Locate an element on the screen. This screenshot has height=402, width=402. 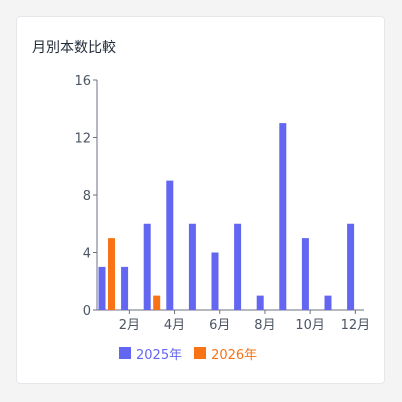
y-tick-label: 12 is located at coordinates (82, 139).